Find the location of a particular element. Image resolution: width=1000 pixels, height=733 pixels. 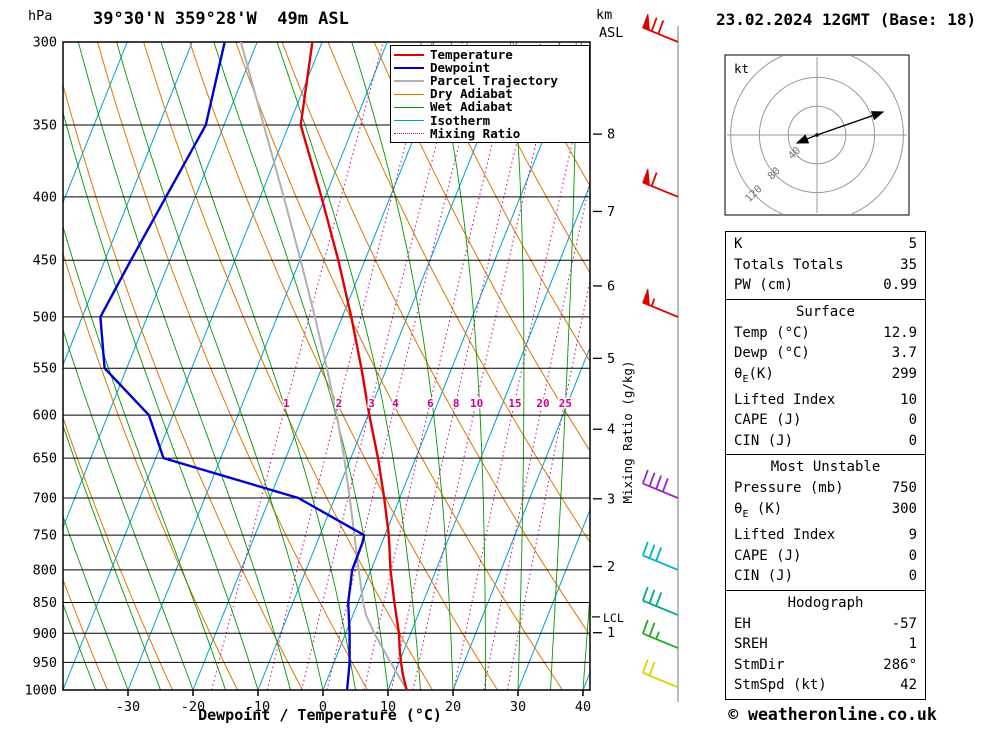

temperature-line-swatch is located at coordinates (409, 54).